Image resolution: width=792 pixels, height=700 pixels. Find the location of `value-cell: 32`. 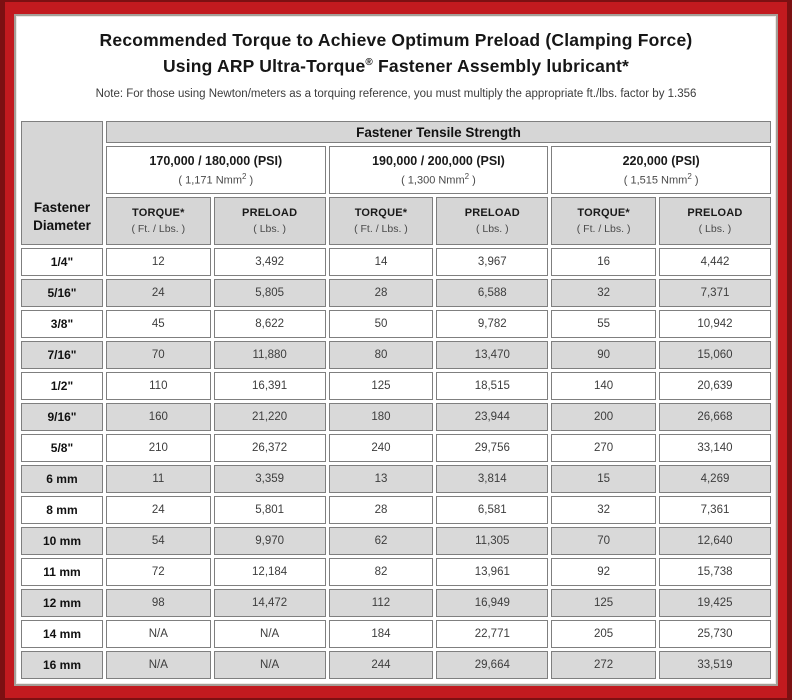

value-cell: 32 is located at coordinates (603, 293).